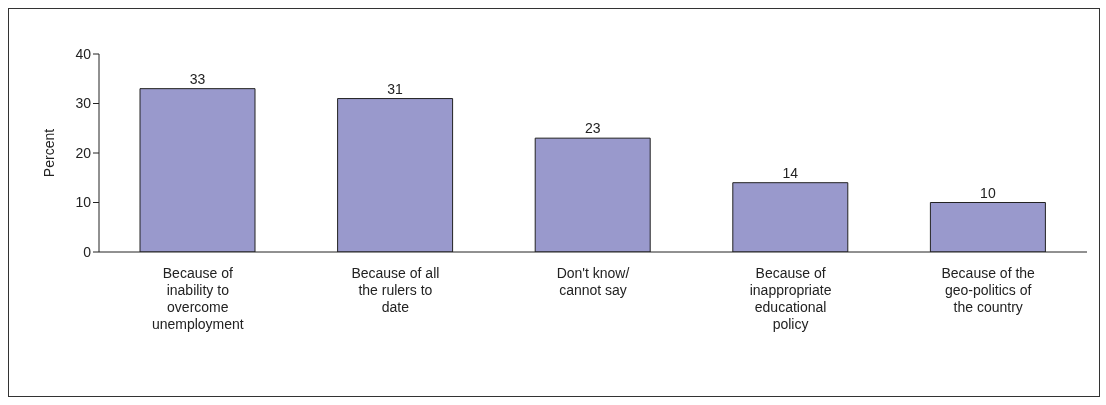 This screenshot has width=1106, height=405. What do you see at coordinates (83, 103) in the screenshot?
I see `y-tick-label: 30` at bounding box center [83, 103].